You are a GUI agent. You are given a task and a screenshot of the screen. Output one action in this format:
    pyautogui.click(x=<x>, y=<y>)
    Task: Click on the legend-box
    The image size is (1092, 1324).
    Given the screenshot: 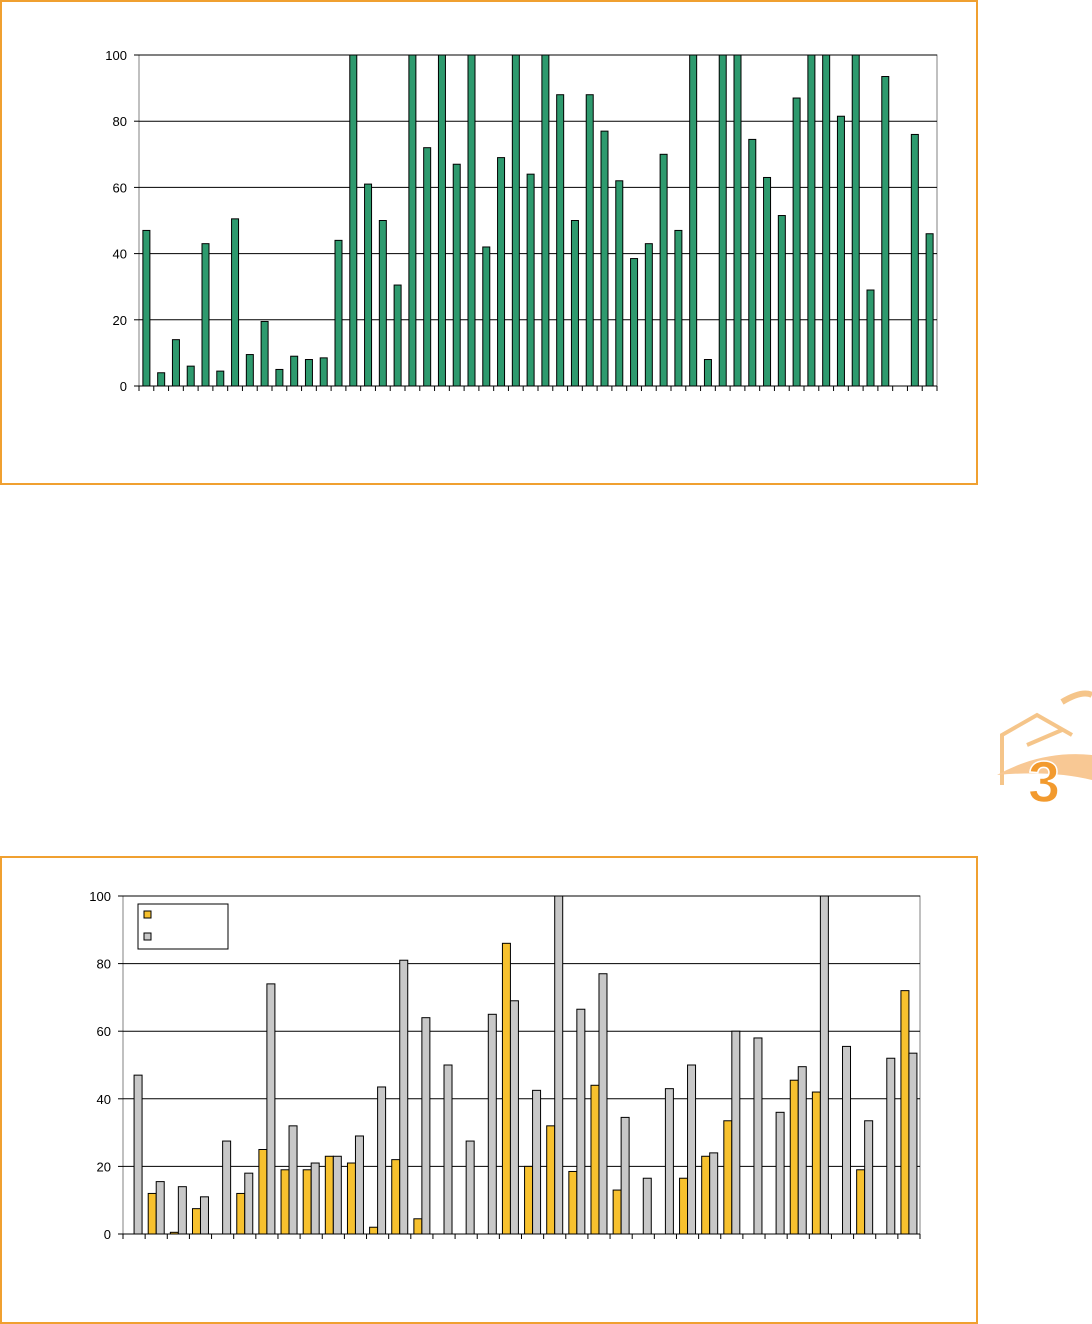 What is the action you would take?
    pyautogui.click(x=183, y=926)
    